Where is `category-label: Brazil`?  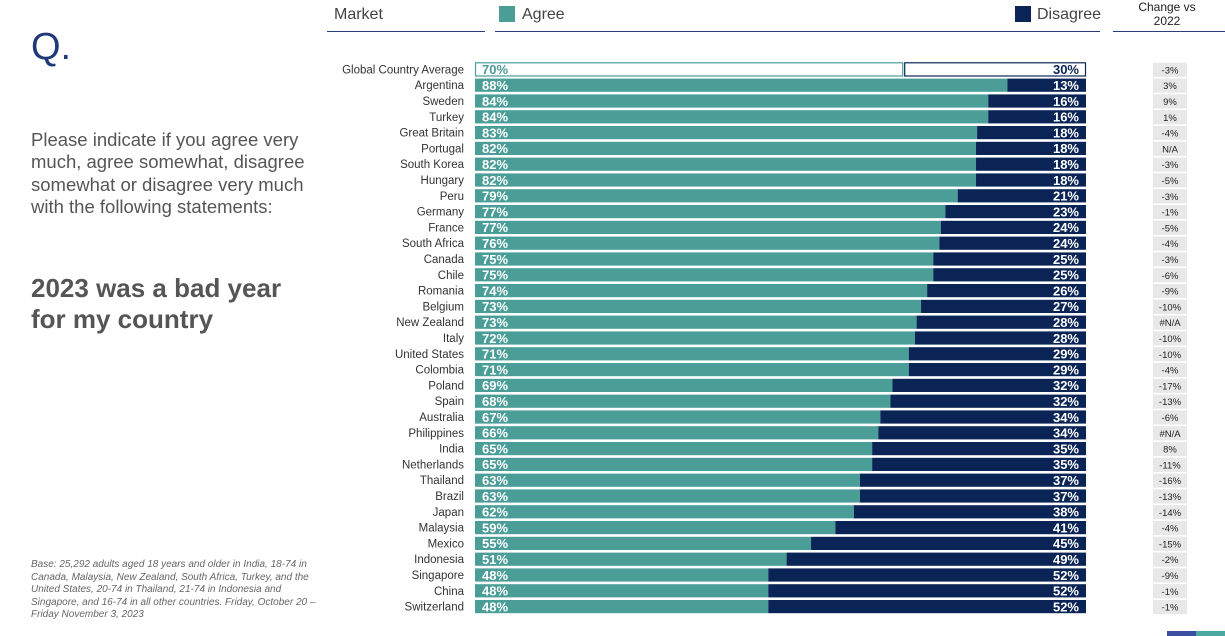 category-label: Brazil is located at coordinates (449, 497).